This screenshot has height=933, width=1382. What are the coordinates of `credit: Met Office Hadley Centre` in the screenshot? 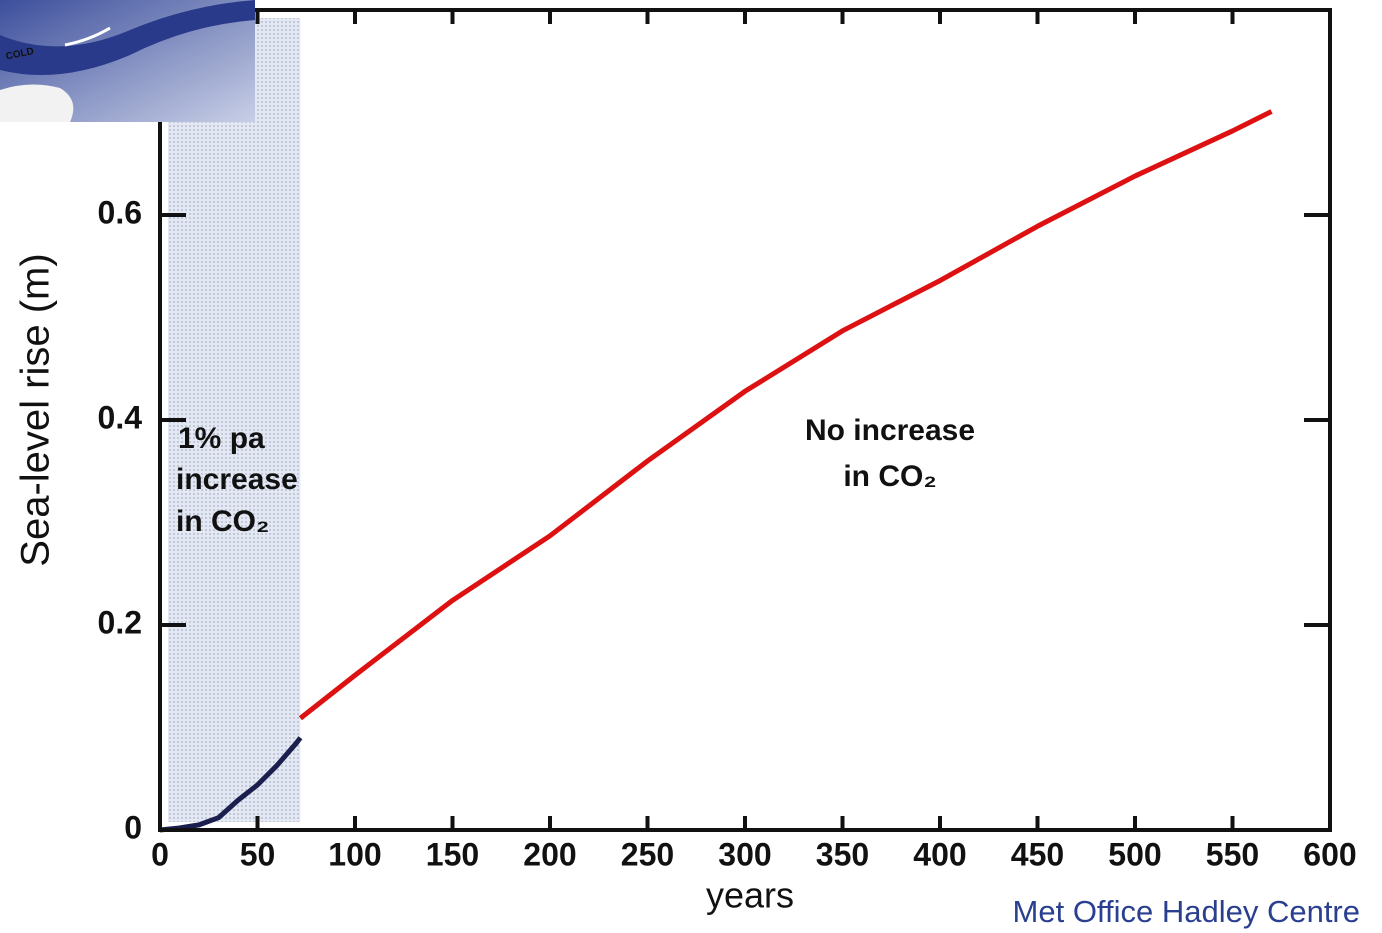 It's located at (1186, 911).